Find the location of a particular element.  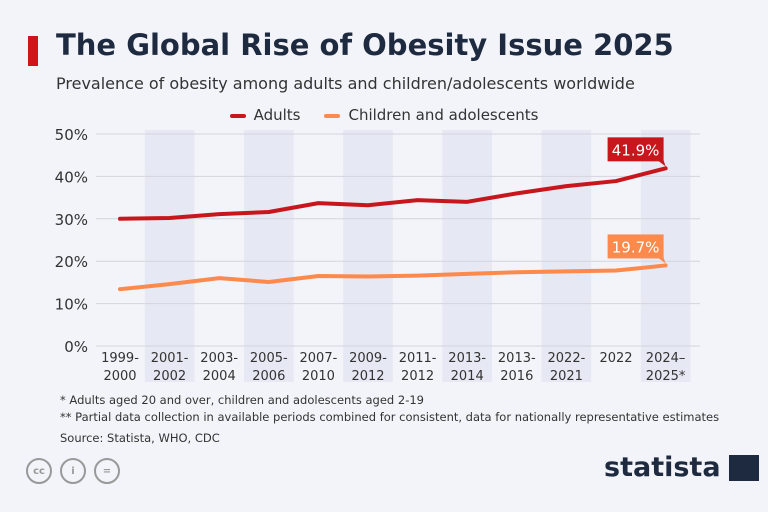

source: Source: Statista, WHO, CDC is located at coordinates (140, 438).